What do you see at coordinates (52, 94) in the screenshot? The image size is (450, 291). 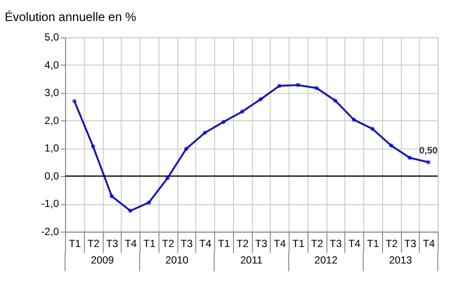 I see `y-tick-label: 3,0` at bounding box center [52, 94].